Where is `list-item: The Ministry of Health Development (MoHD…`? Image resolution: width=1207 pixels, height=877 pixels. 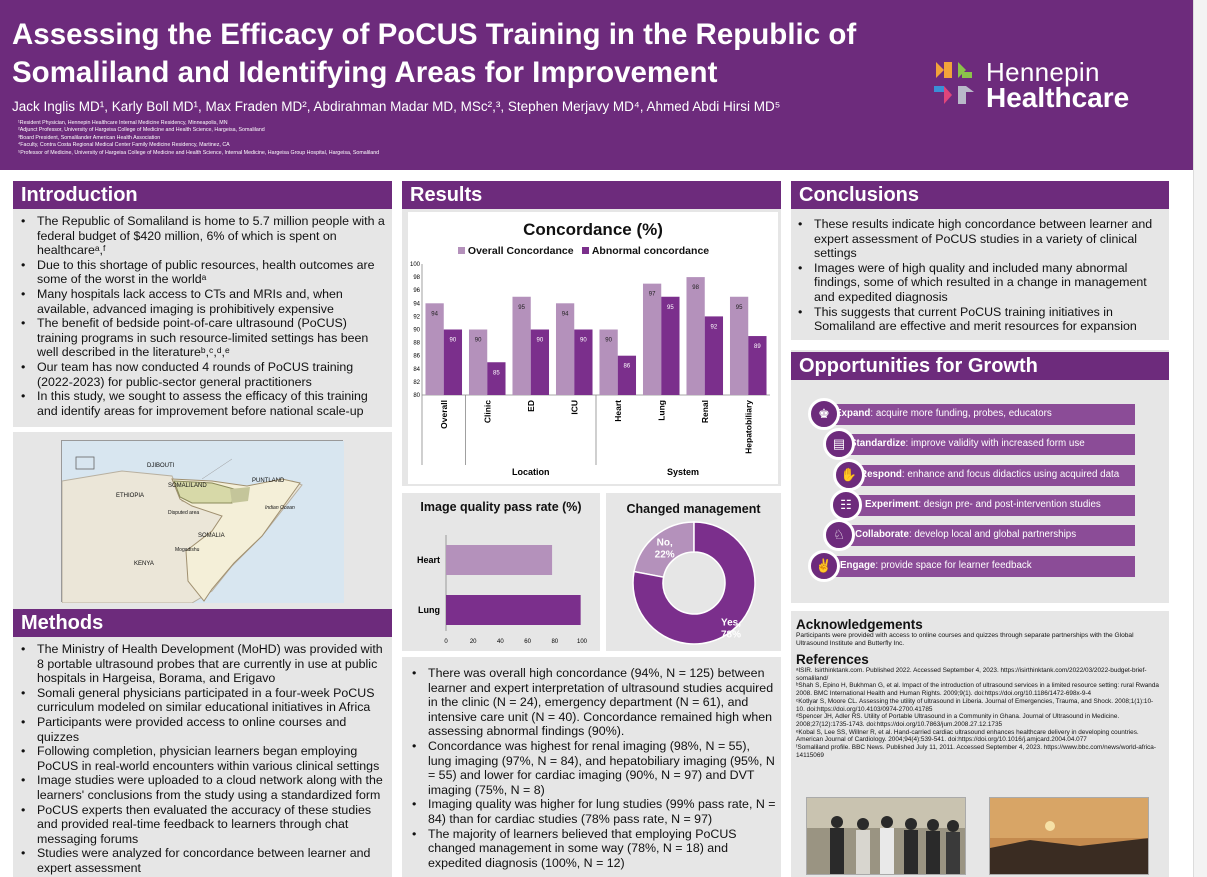 list-item: The Ministry of Health Development (MoHD… is located at coordinates (201, 664).